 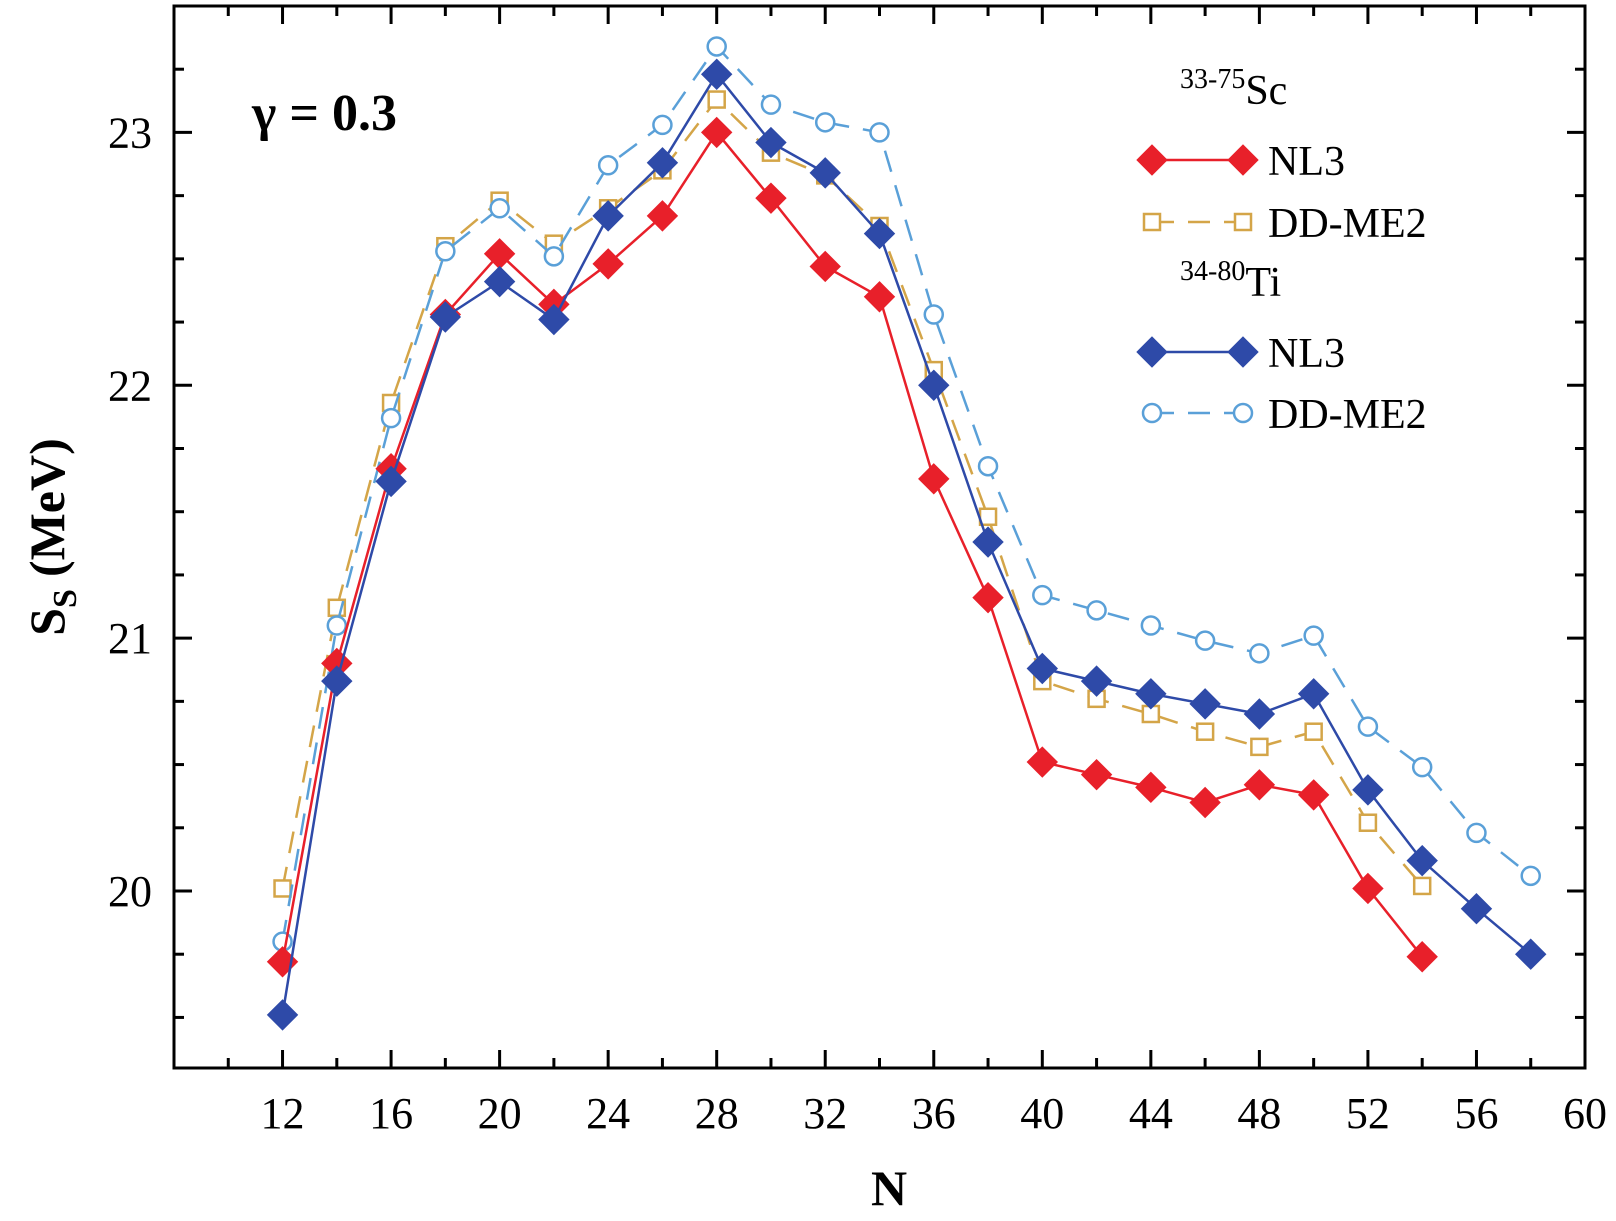 What do you see at coordinates (324, 113) in the screenshot?
I see `annotation-gamma: γ = 0.3` at bounding box center [324, 113].